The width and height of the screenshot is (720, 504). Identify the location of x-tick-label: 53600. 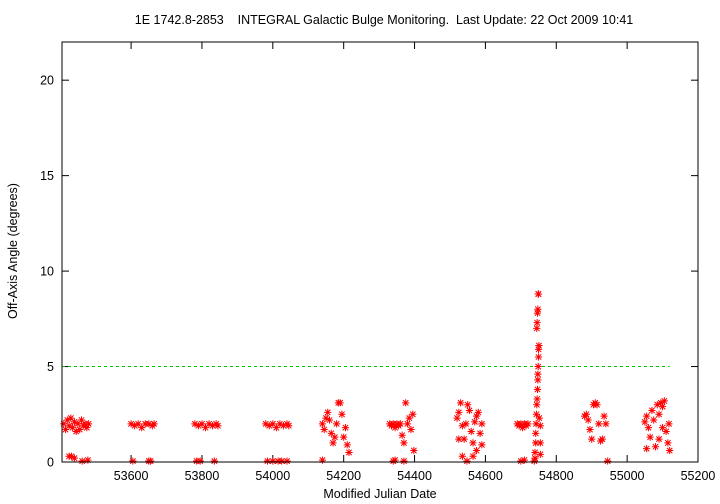
(131, 476).